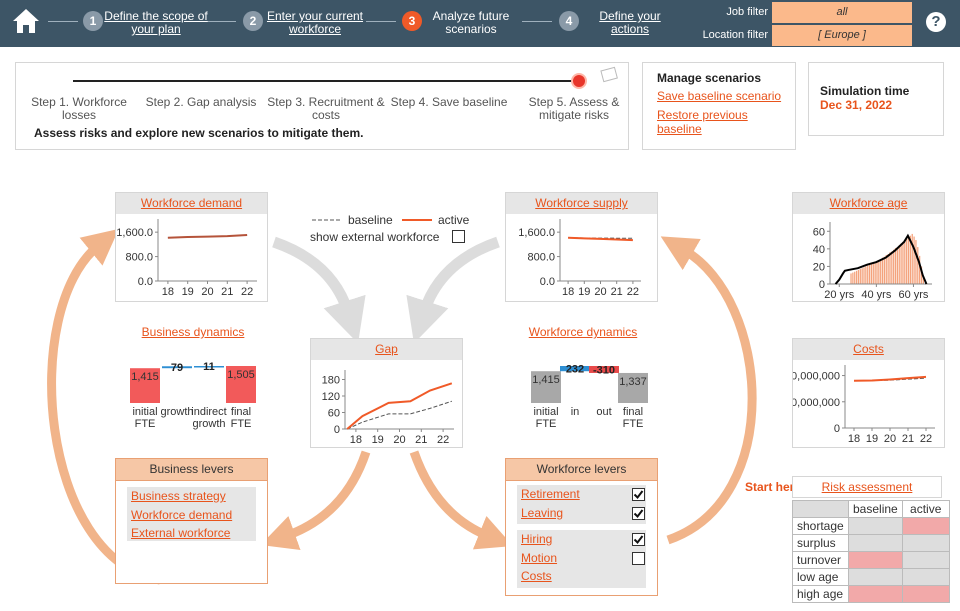 The width and height of the screenshot is (960, 611). I want to click on home-button, so click(26, 21).